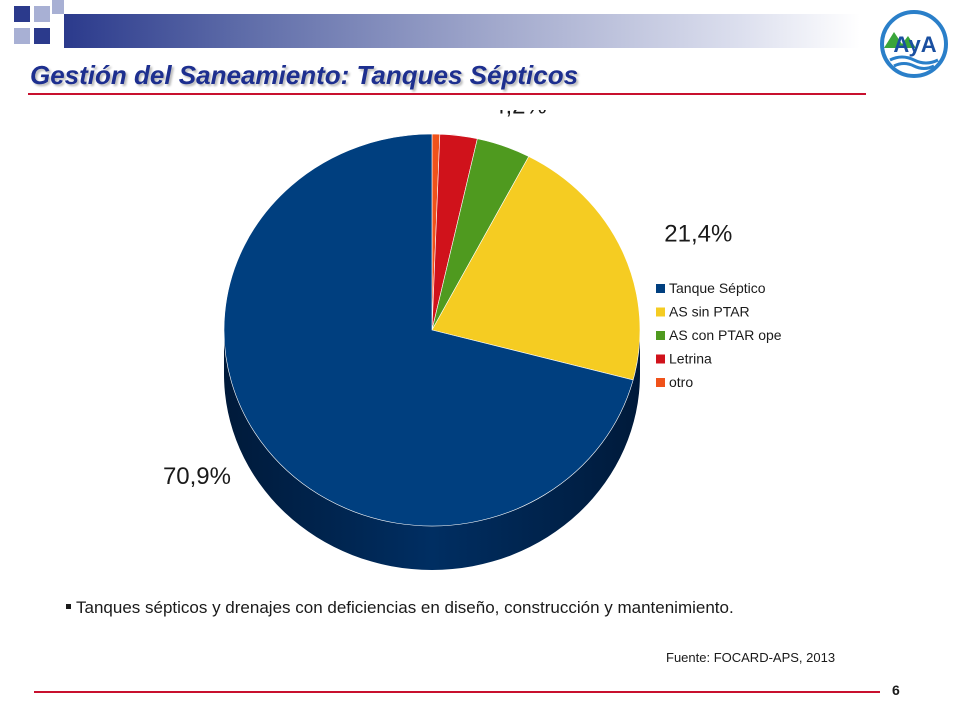 Image resolution: width=960 pixels, height=720 pixels. I want to click on pie-slice-as-sin-ptar, so click(536, 268).